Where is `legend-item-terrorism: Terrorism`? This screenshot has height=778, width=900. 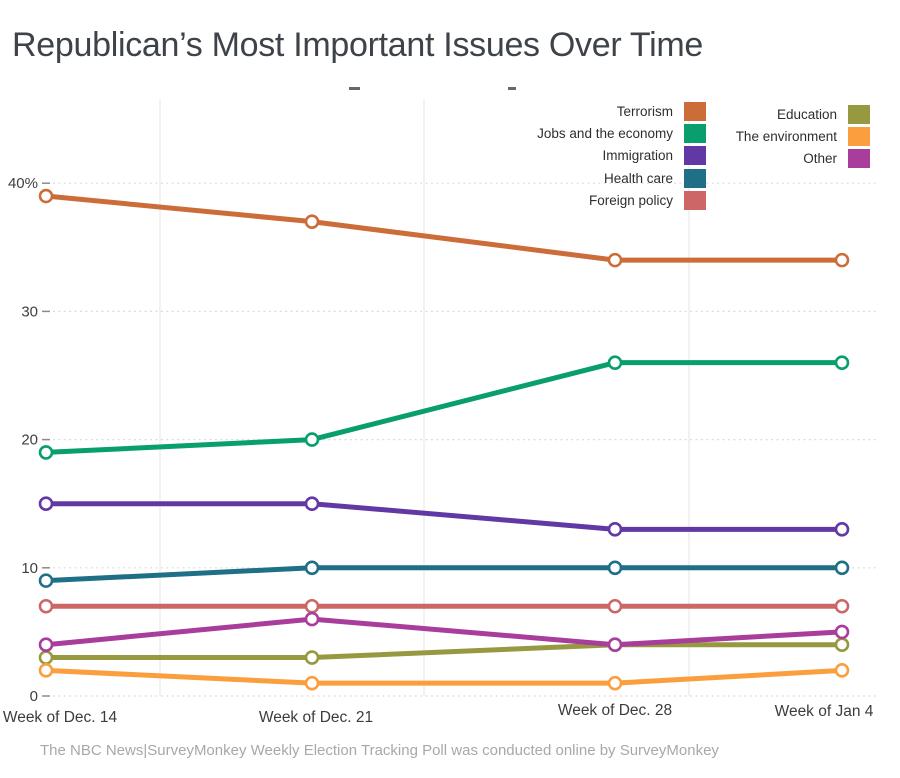 legend-item-terrorism: Terrorism is located at coordinates (621, 111).